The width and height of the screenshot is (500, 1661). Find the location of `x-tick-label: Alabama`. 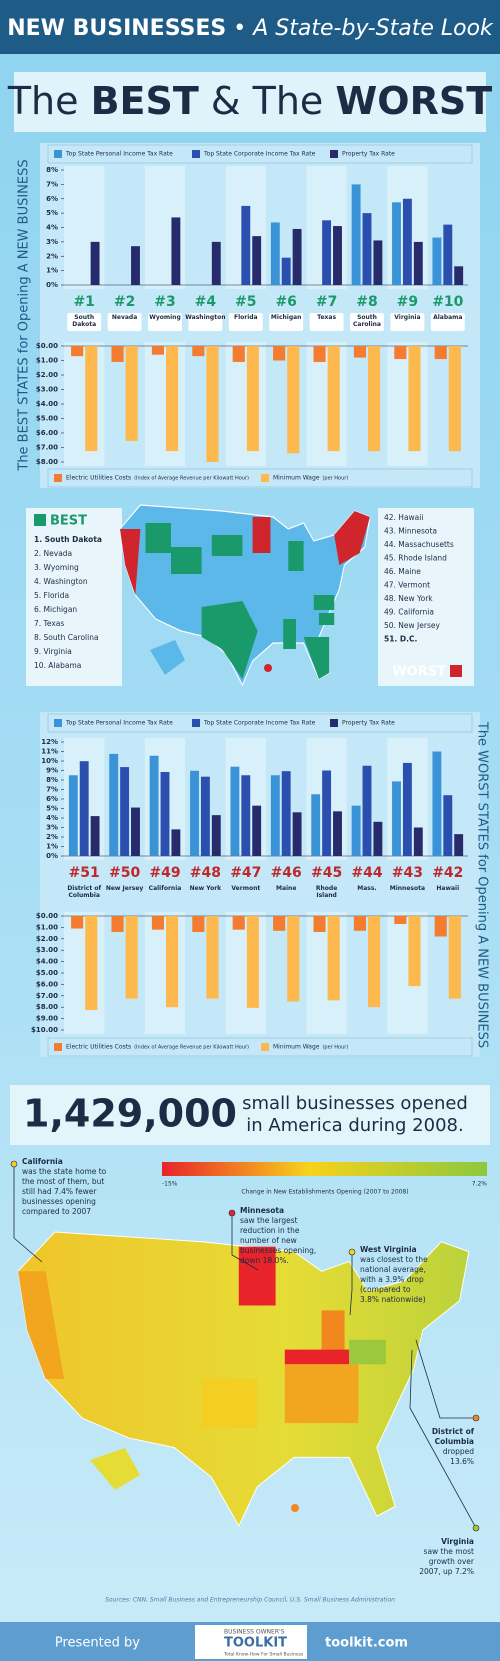

x-tick-label: Alabama is located at coordinates (448, 317).